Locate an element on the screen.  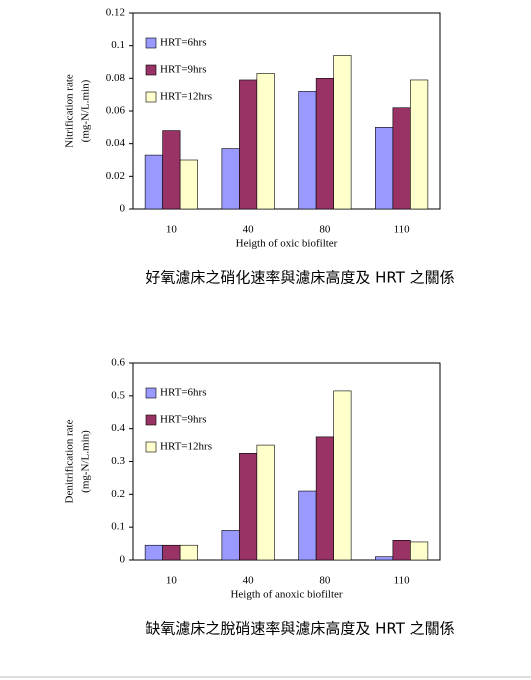
y-tick-label: 0.12 is located at coordinates (115, 13).